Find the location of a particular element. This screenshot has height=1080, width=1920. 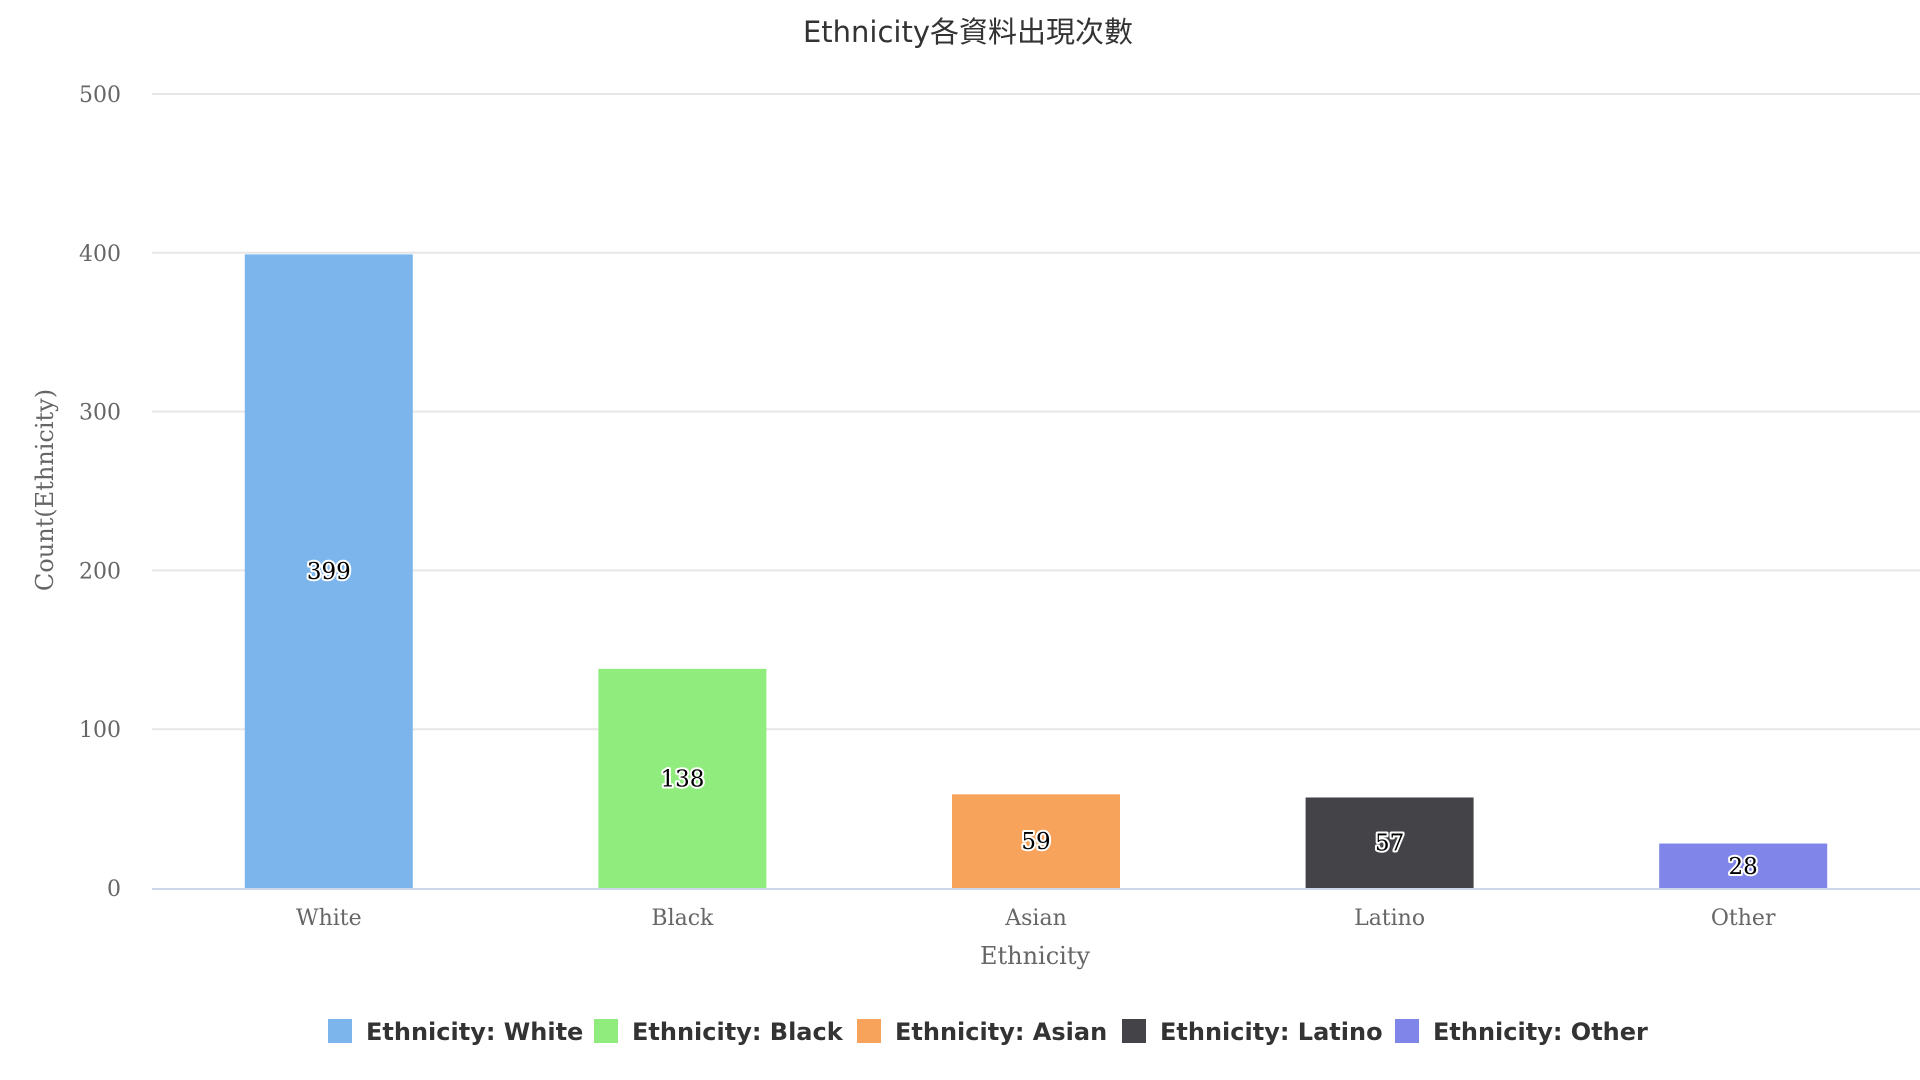

data-label-white: 399 is located at coordinates (329, 572).